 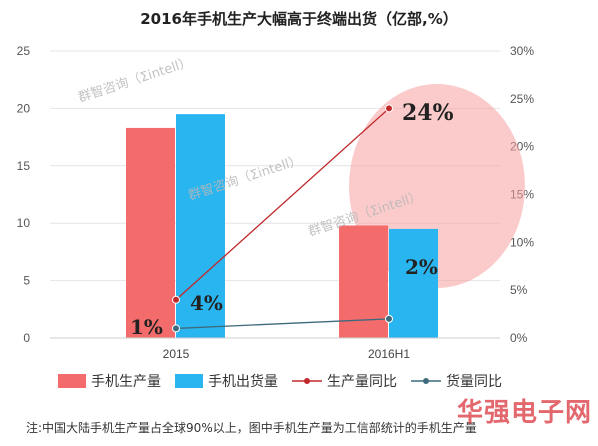 What do you see at coordinates (176, 354) in the screenshot?
I see `category-label: 2015` at bounding box center [176, 354].